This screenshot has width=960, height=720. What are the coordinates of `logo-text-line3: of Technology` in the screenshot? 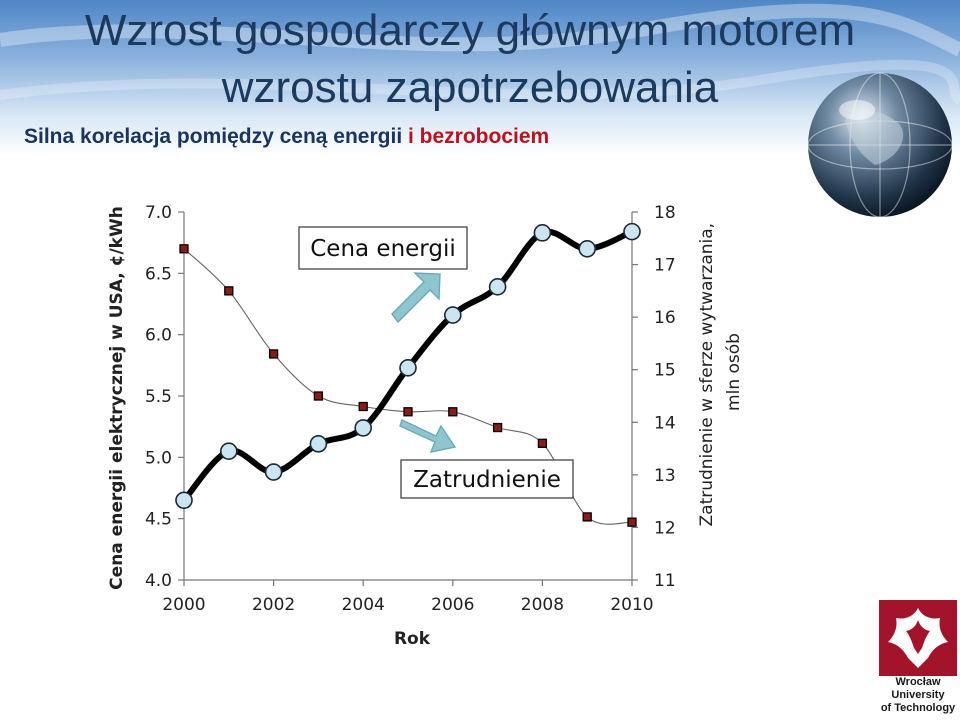 It's located at (918, 708).